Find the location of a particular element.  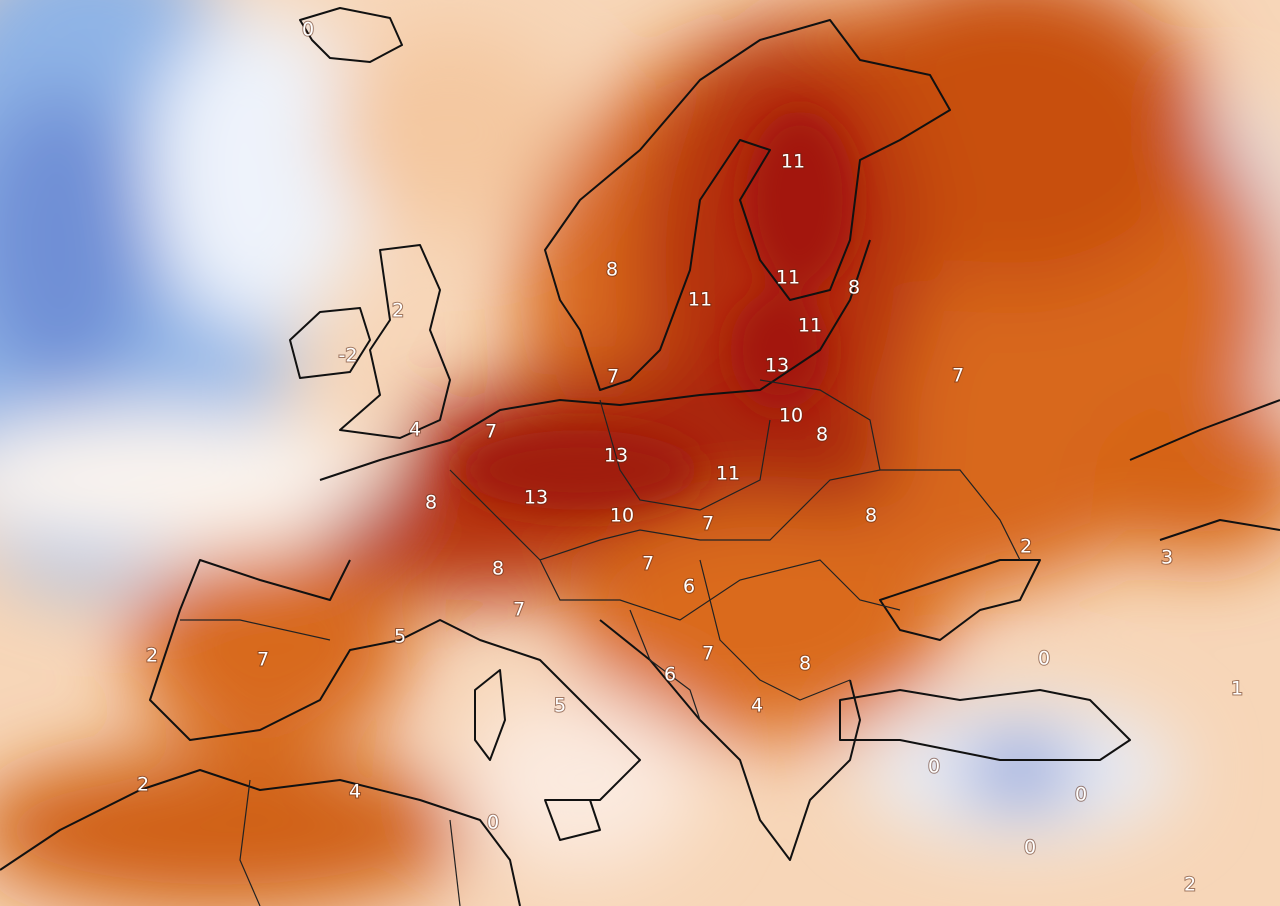

anomaly-label: 3 is located at coordinates (1167, 558).